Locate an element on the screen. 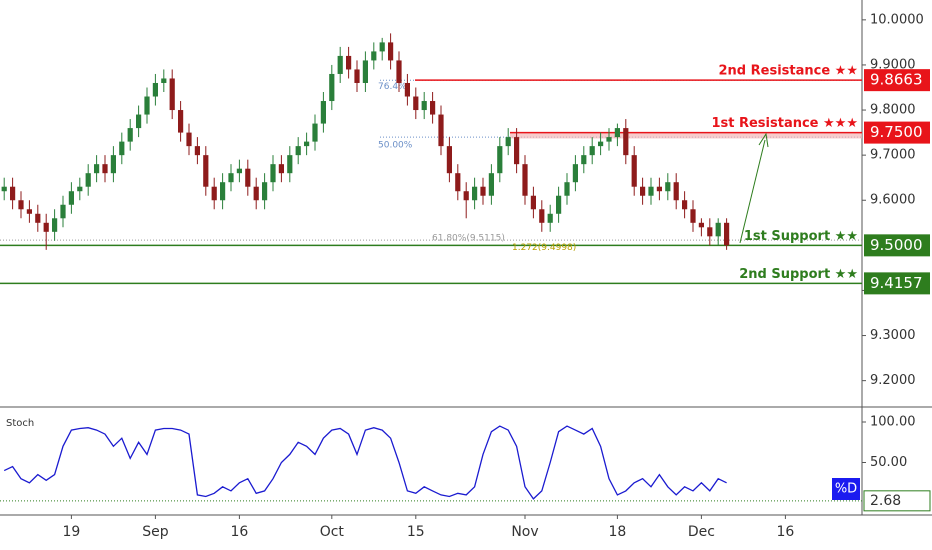 The height and width of the screenshot is (550, 932). projection-arrow is located at coordinates (752, 191).